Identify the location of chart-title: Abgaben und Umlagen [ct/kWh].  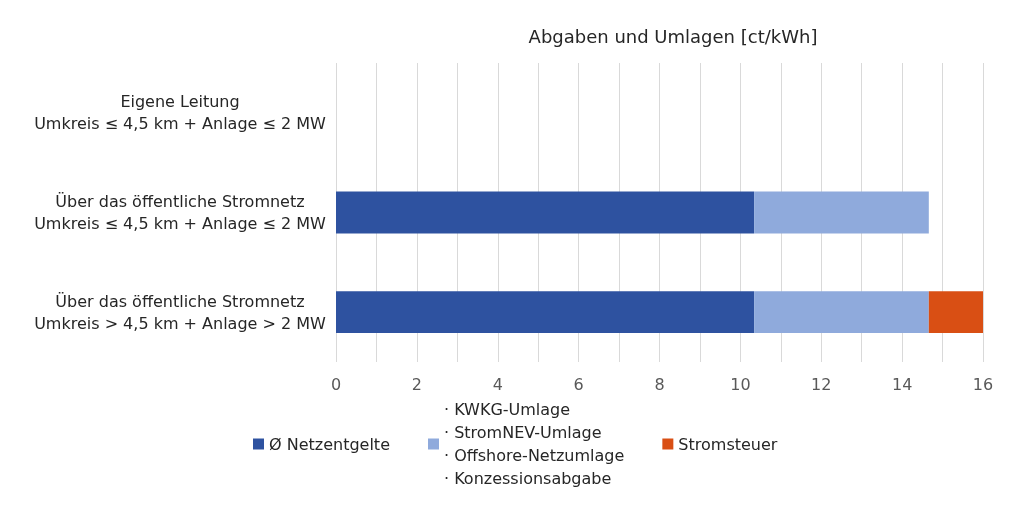
(673, 36).